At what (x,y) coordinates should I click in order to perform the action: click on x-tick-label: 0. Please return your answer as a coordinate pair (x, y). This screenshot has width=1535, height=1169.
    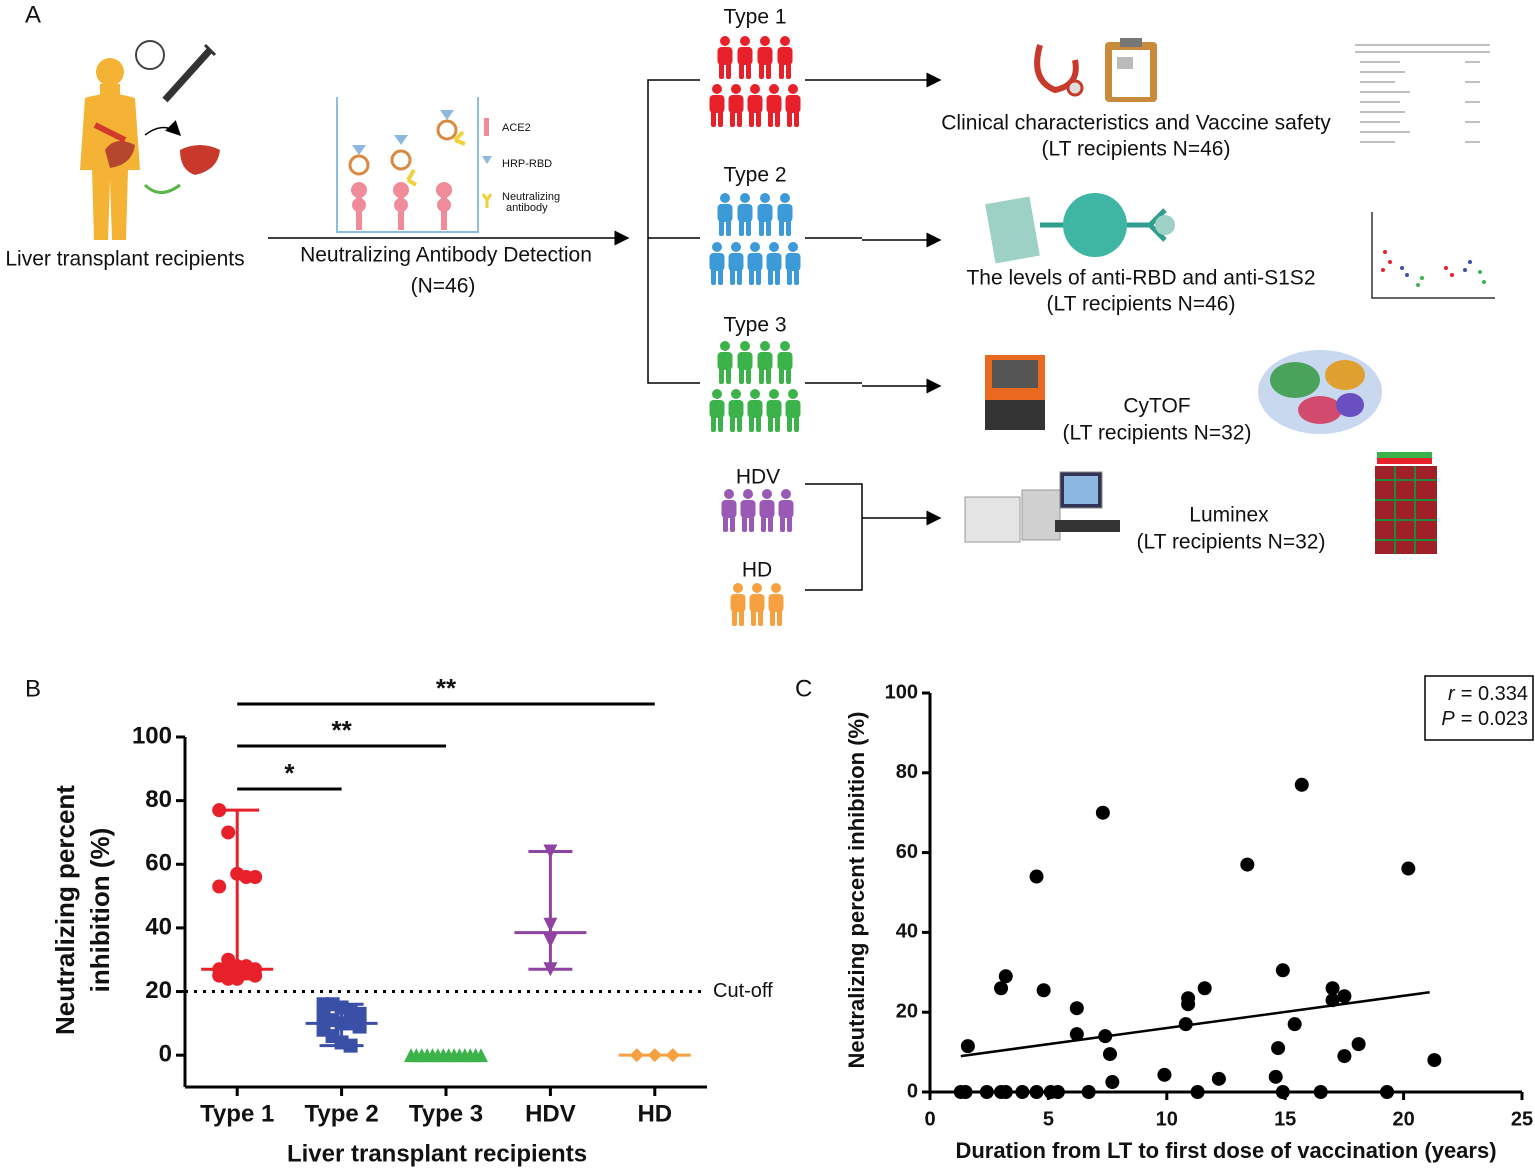
    Looking at the image, I should click on (929, 1119).